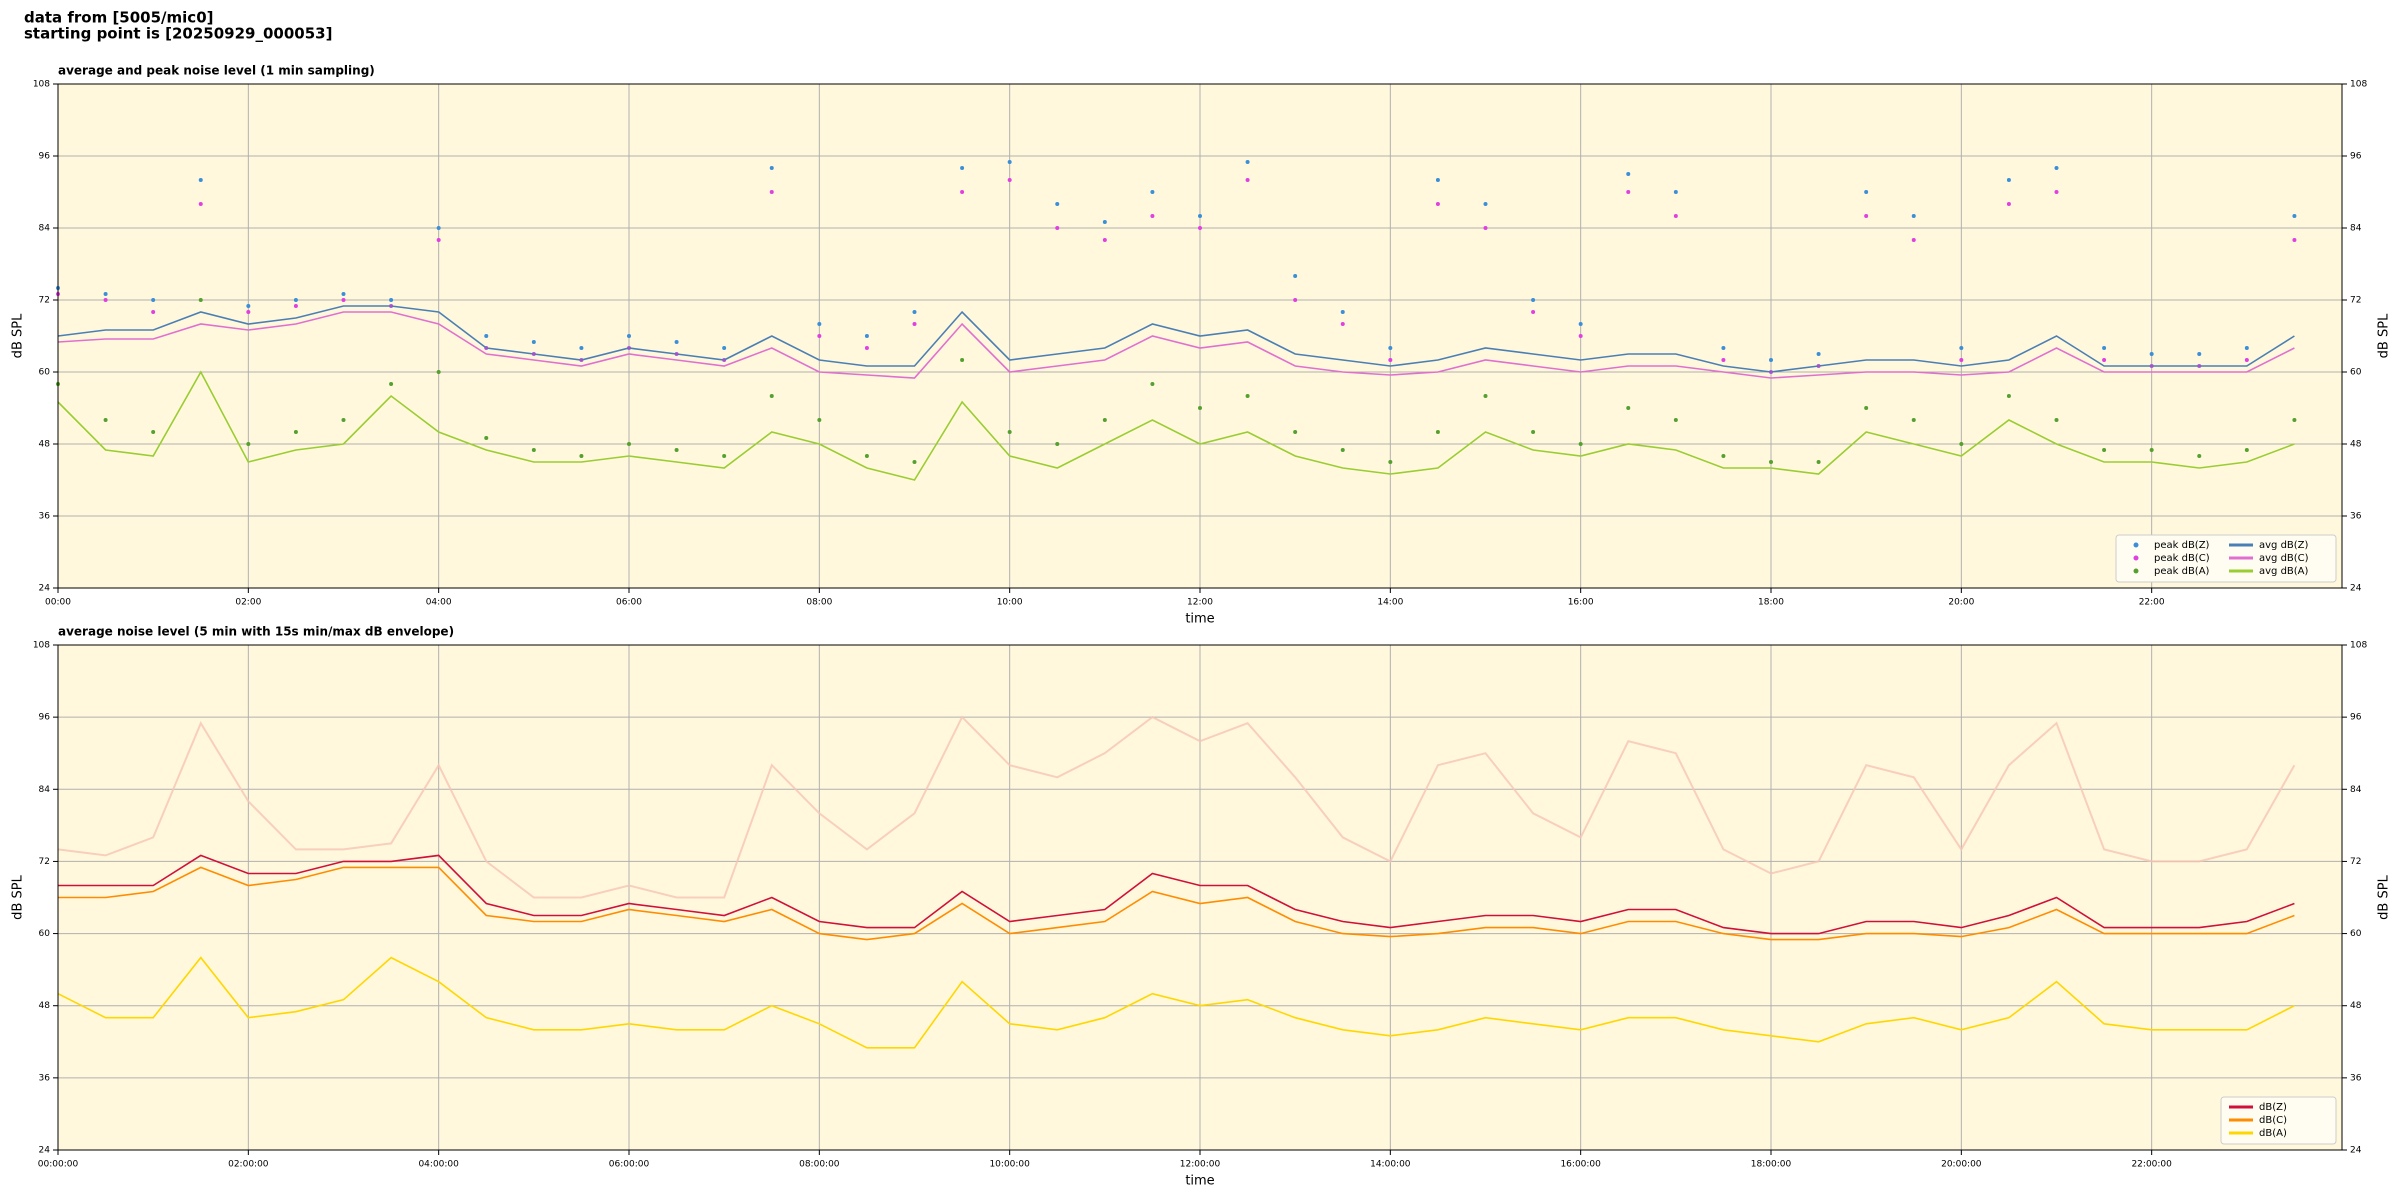 This screenshot has width=2400, height=1200. Describe the element at coordinates (45, 934) in the screenshot. I see `y-tick-label: 60` at that location.